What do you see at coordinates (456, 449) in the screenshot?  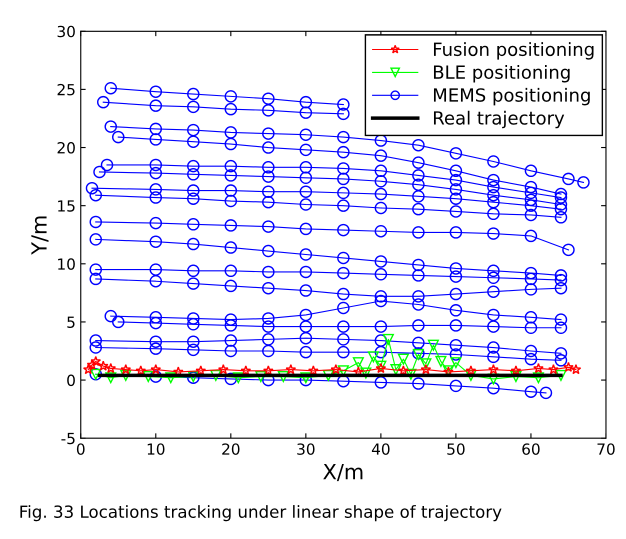 I see `x-tick-label: 50` at bounding box center [456, 449].